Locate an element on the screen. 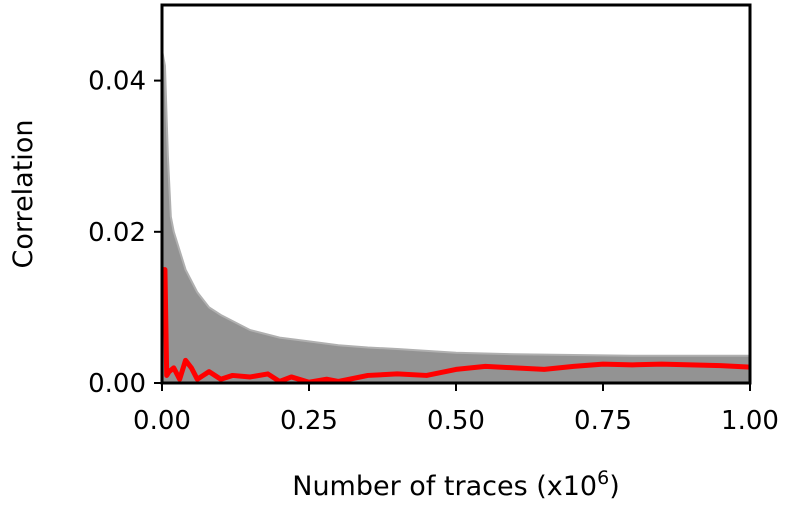 The height and width of the screenshot is (510, 792). y-tick-label: 0.02 is located at coordinates (117, 233).